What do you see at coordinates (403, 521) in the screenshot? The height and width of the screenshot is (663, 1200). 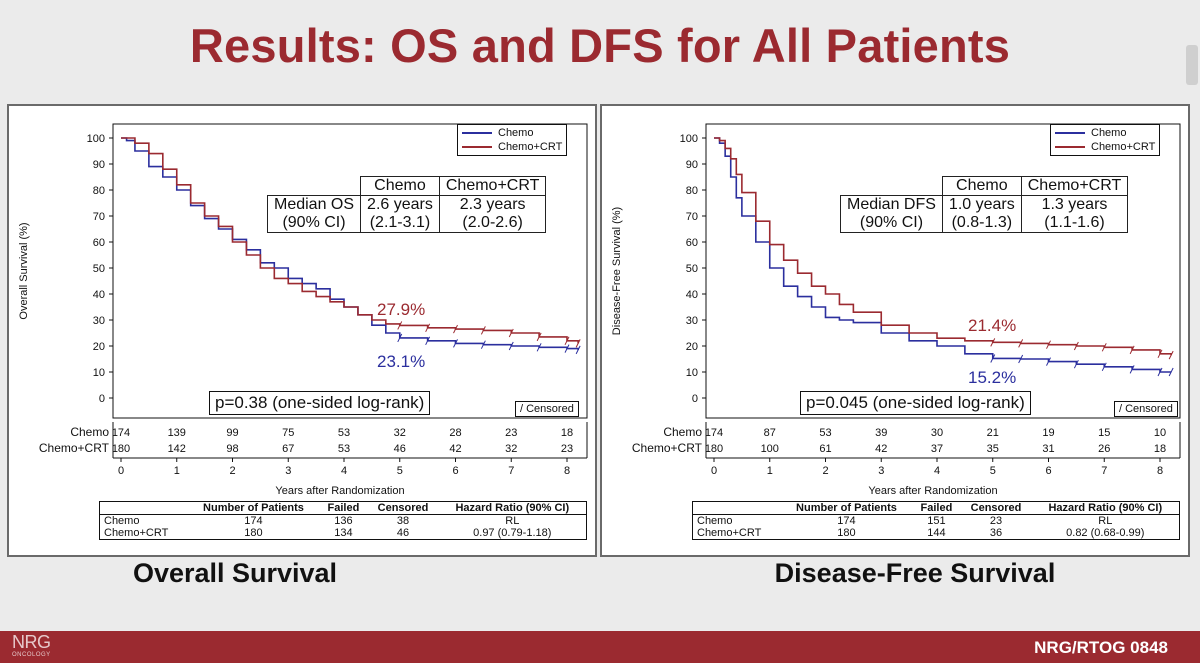 I see `summary-cell: 38` at bounding box center [403, 521].